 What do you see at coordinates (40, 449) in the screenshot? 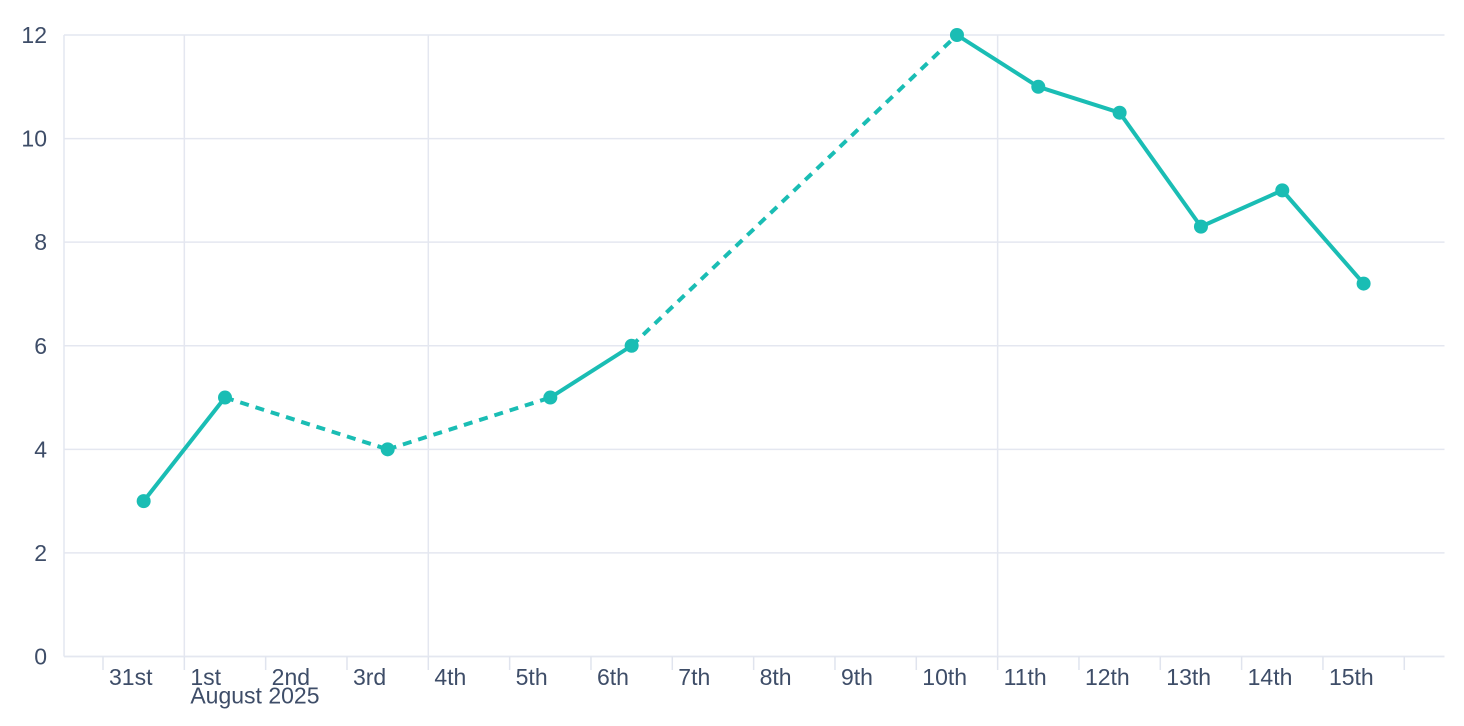
I see `y-tick-label: 4` at bounding box center [40, 449].